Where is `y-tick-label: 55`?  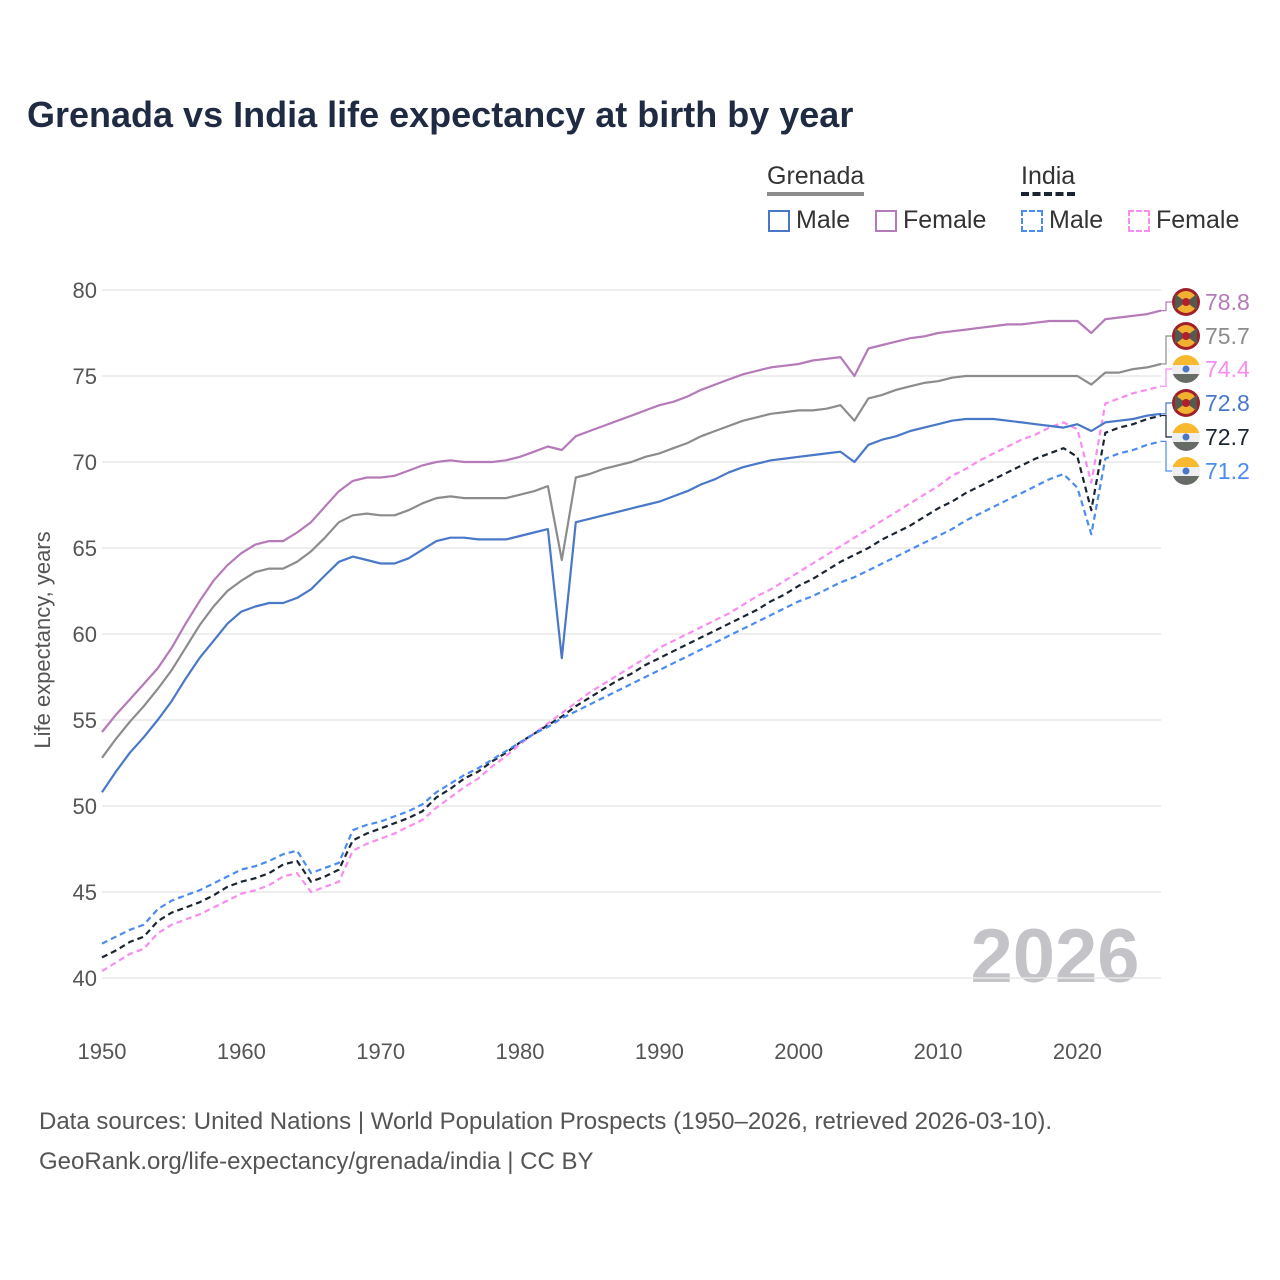
y-tick-label: 55 is located at coordinates (85, 720).